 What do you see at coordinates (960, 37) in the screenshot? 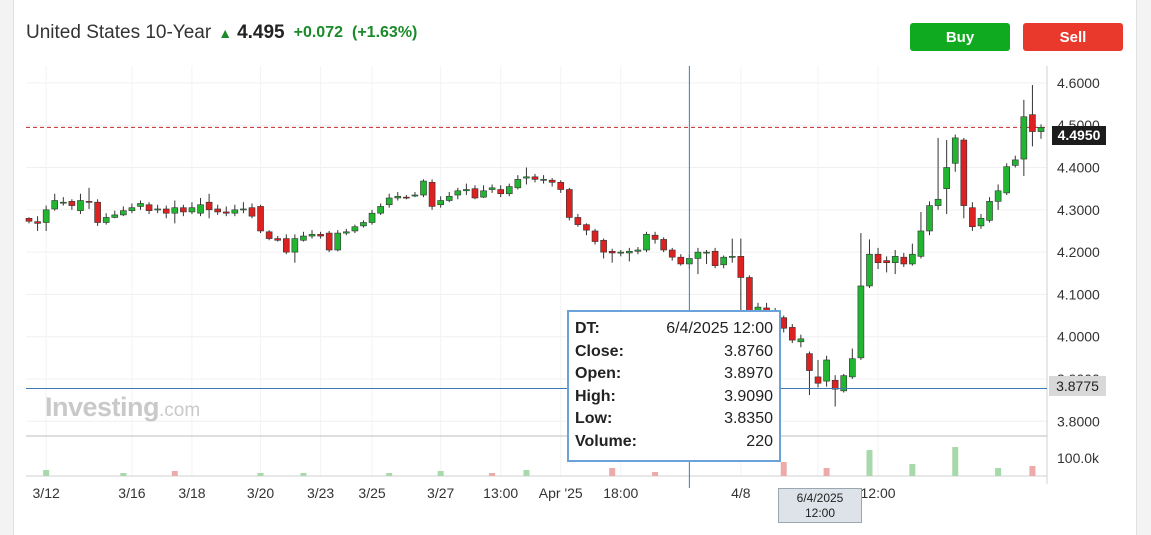
I see `buy-button: Buy` at bounding box center [960, 37].